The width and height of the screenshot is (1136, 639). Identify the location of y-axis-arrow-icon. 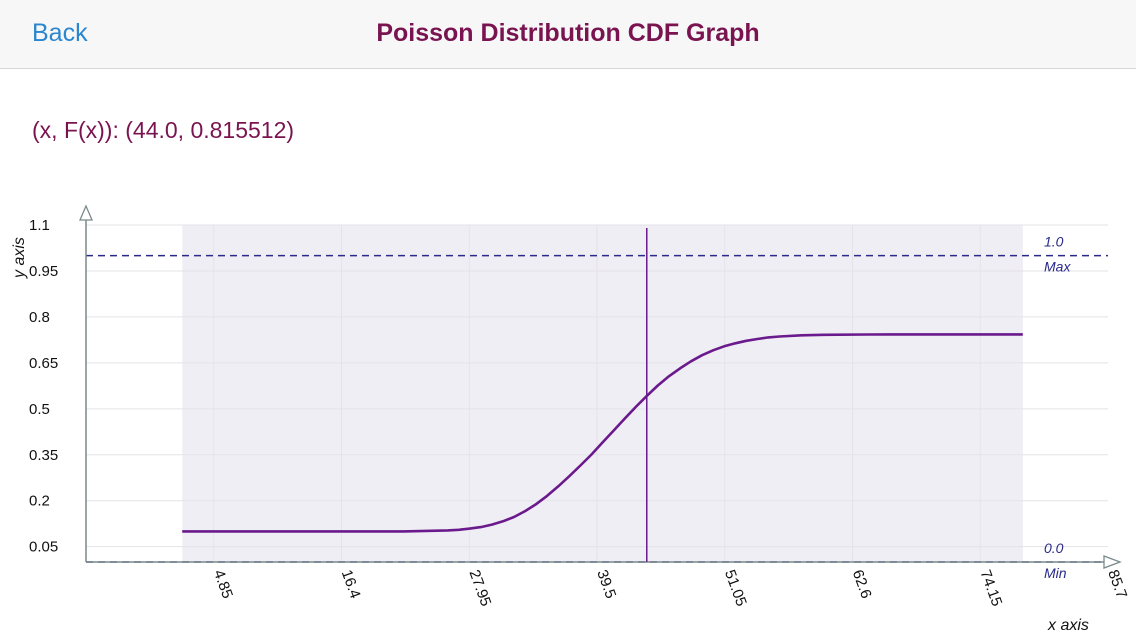
(86, 212).